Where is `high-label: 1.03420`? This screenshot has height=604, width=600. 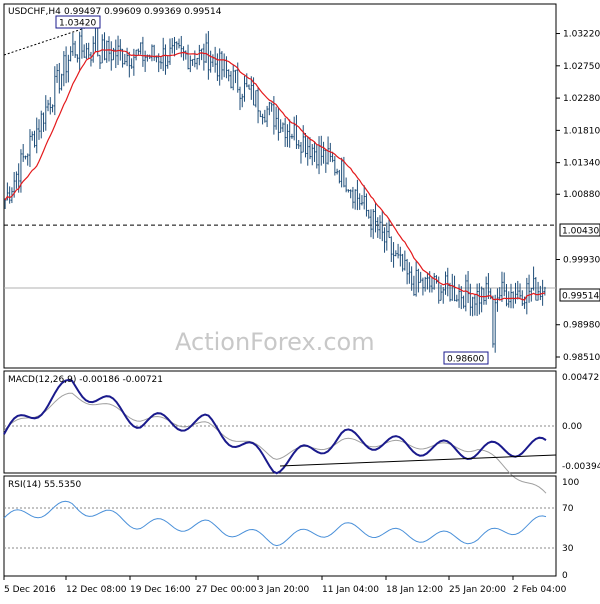
high-label: 1.03420 is located at coordinates (77, 24).